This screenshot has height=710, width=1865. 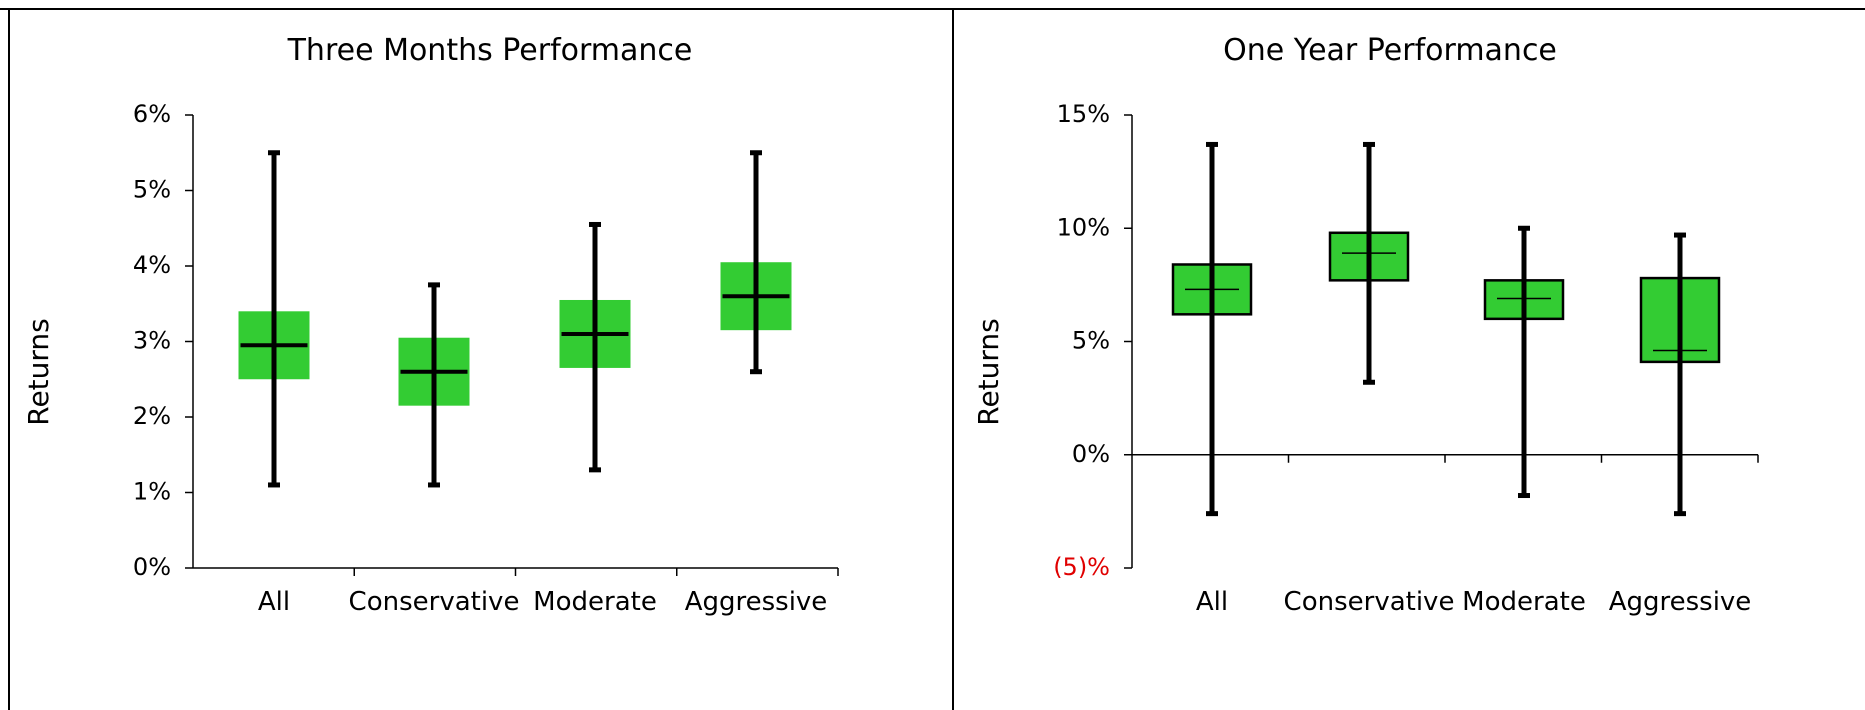 What do you see at coordinates (1083, 227) in the screenshot?
I see `y-tick-label: 10%` at bounding box center [1083, 227].